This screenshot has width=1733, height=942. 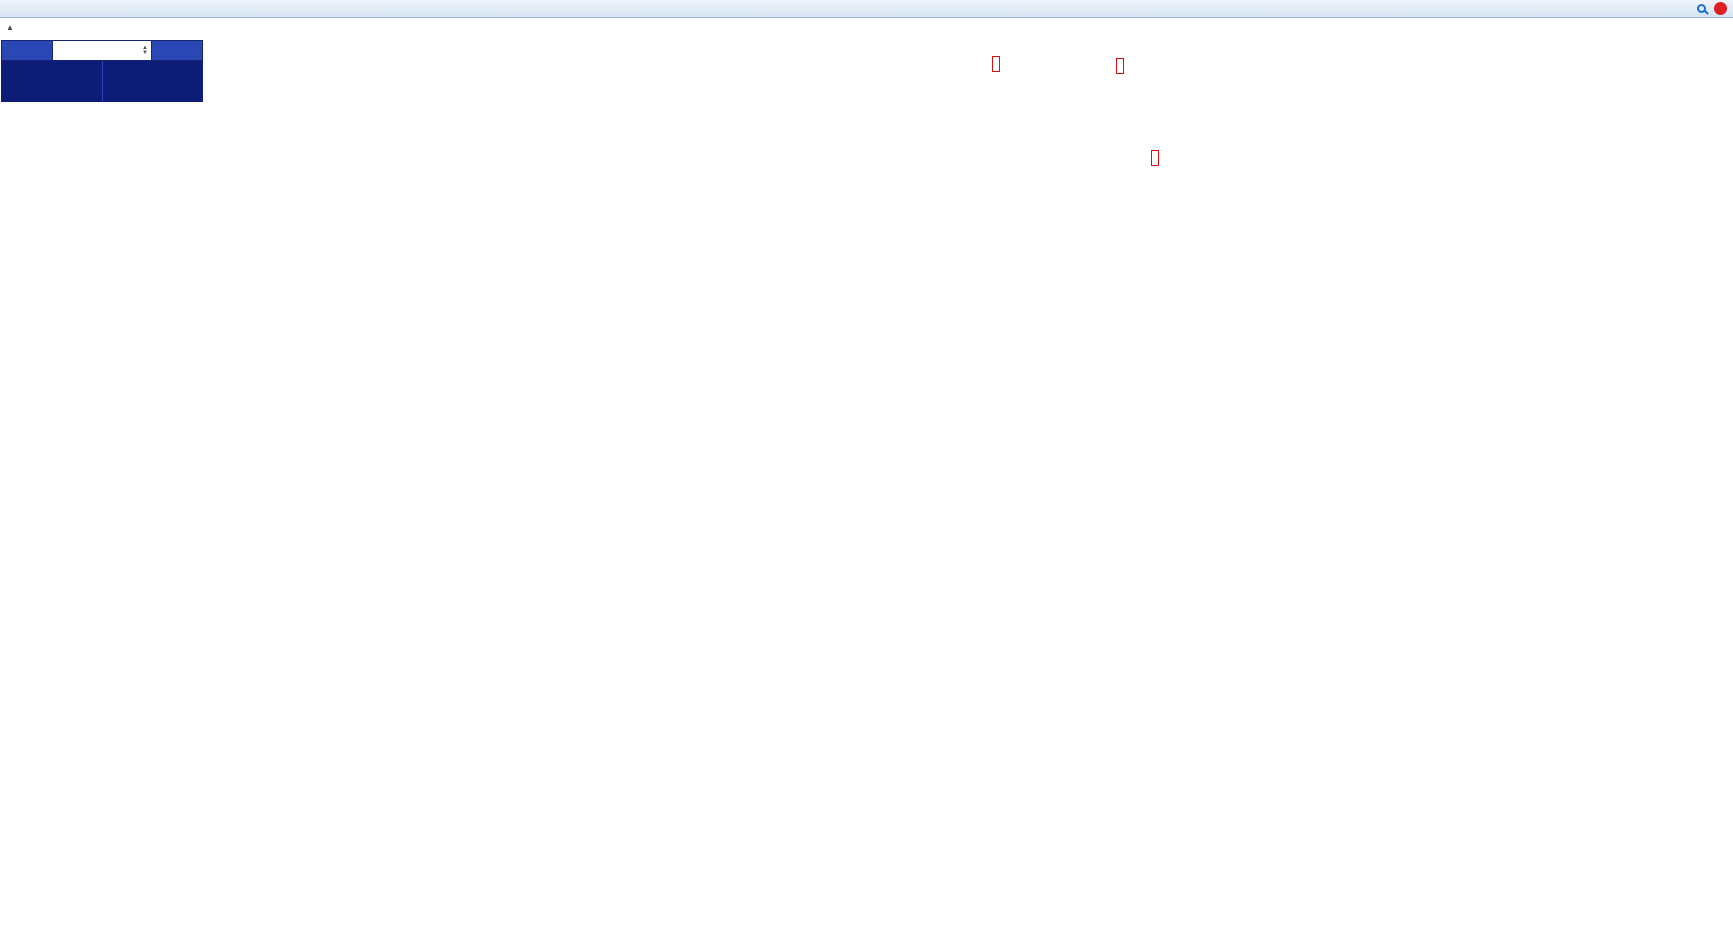 What do you see at coordinates (102, 81) in the screenshot?
I see `price-divider` at bounding box center [102, 81].